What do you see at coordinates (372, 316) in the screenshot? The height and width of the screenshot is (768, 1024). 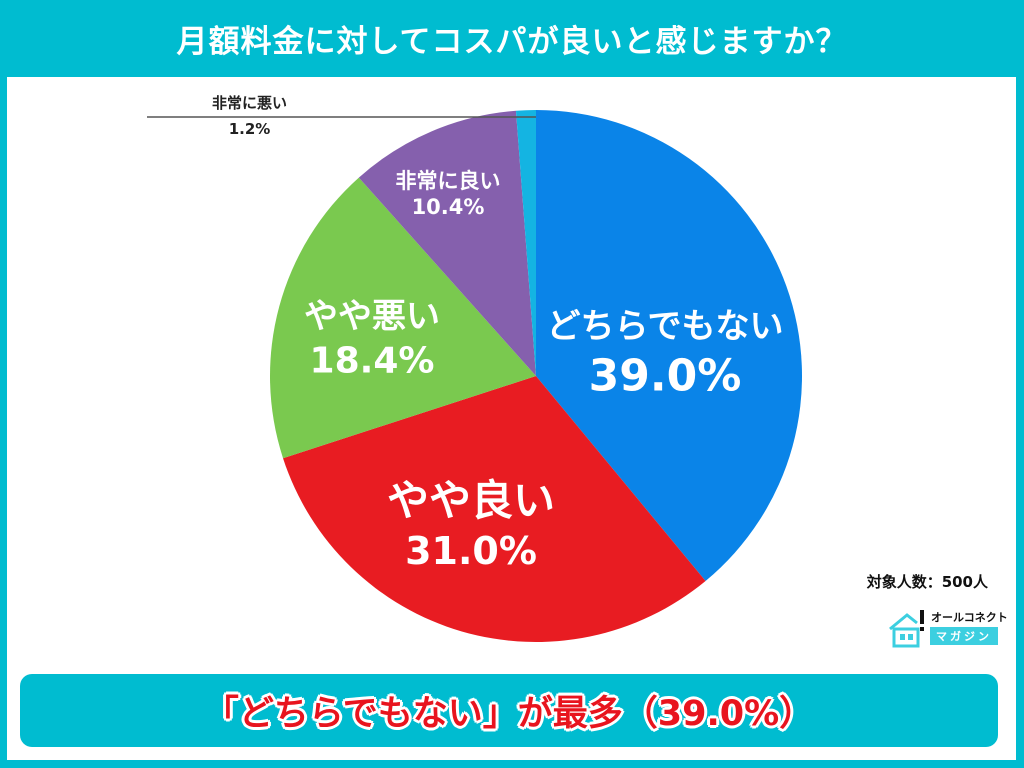 I see `slice-name: やや悪い` at bounding box center [372, 316].